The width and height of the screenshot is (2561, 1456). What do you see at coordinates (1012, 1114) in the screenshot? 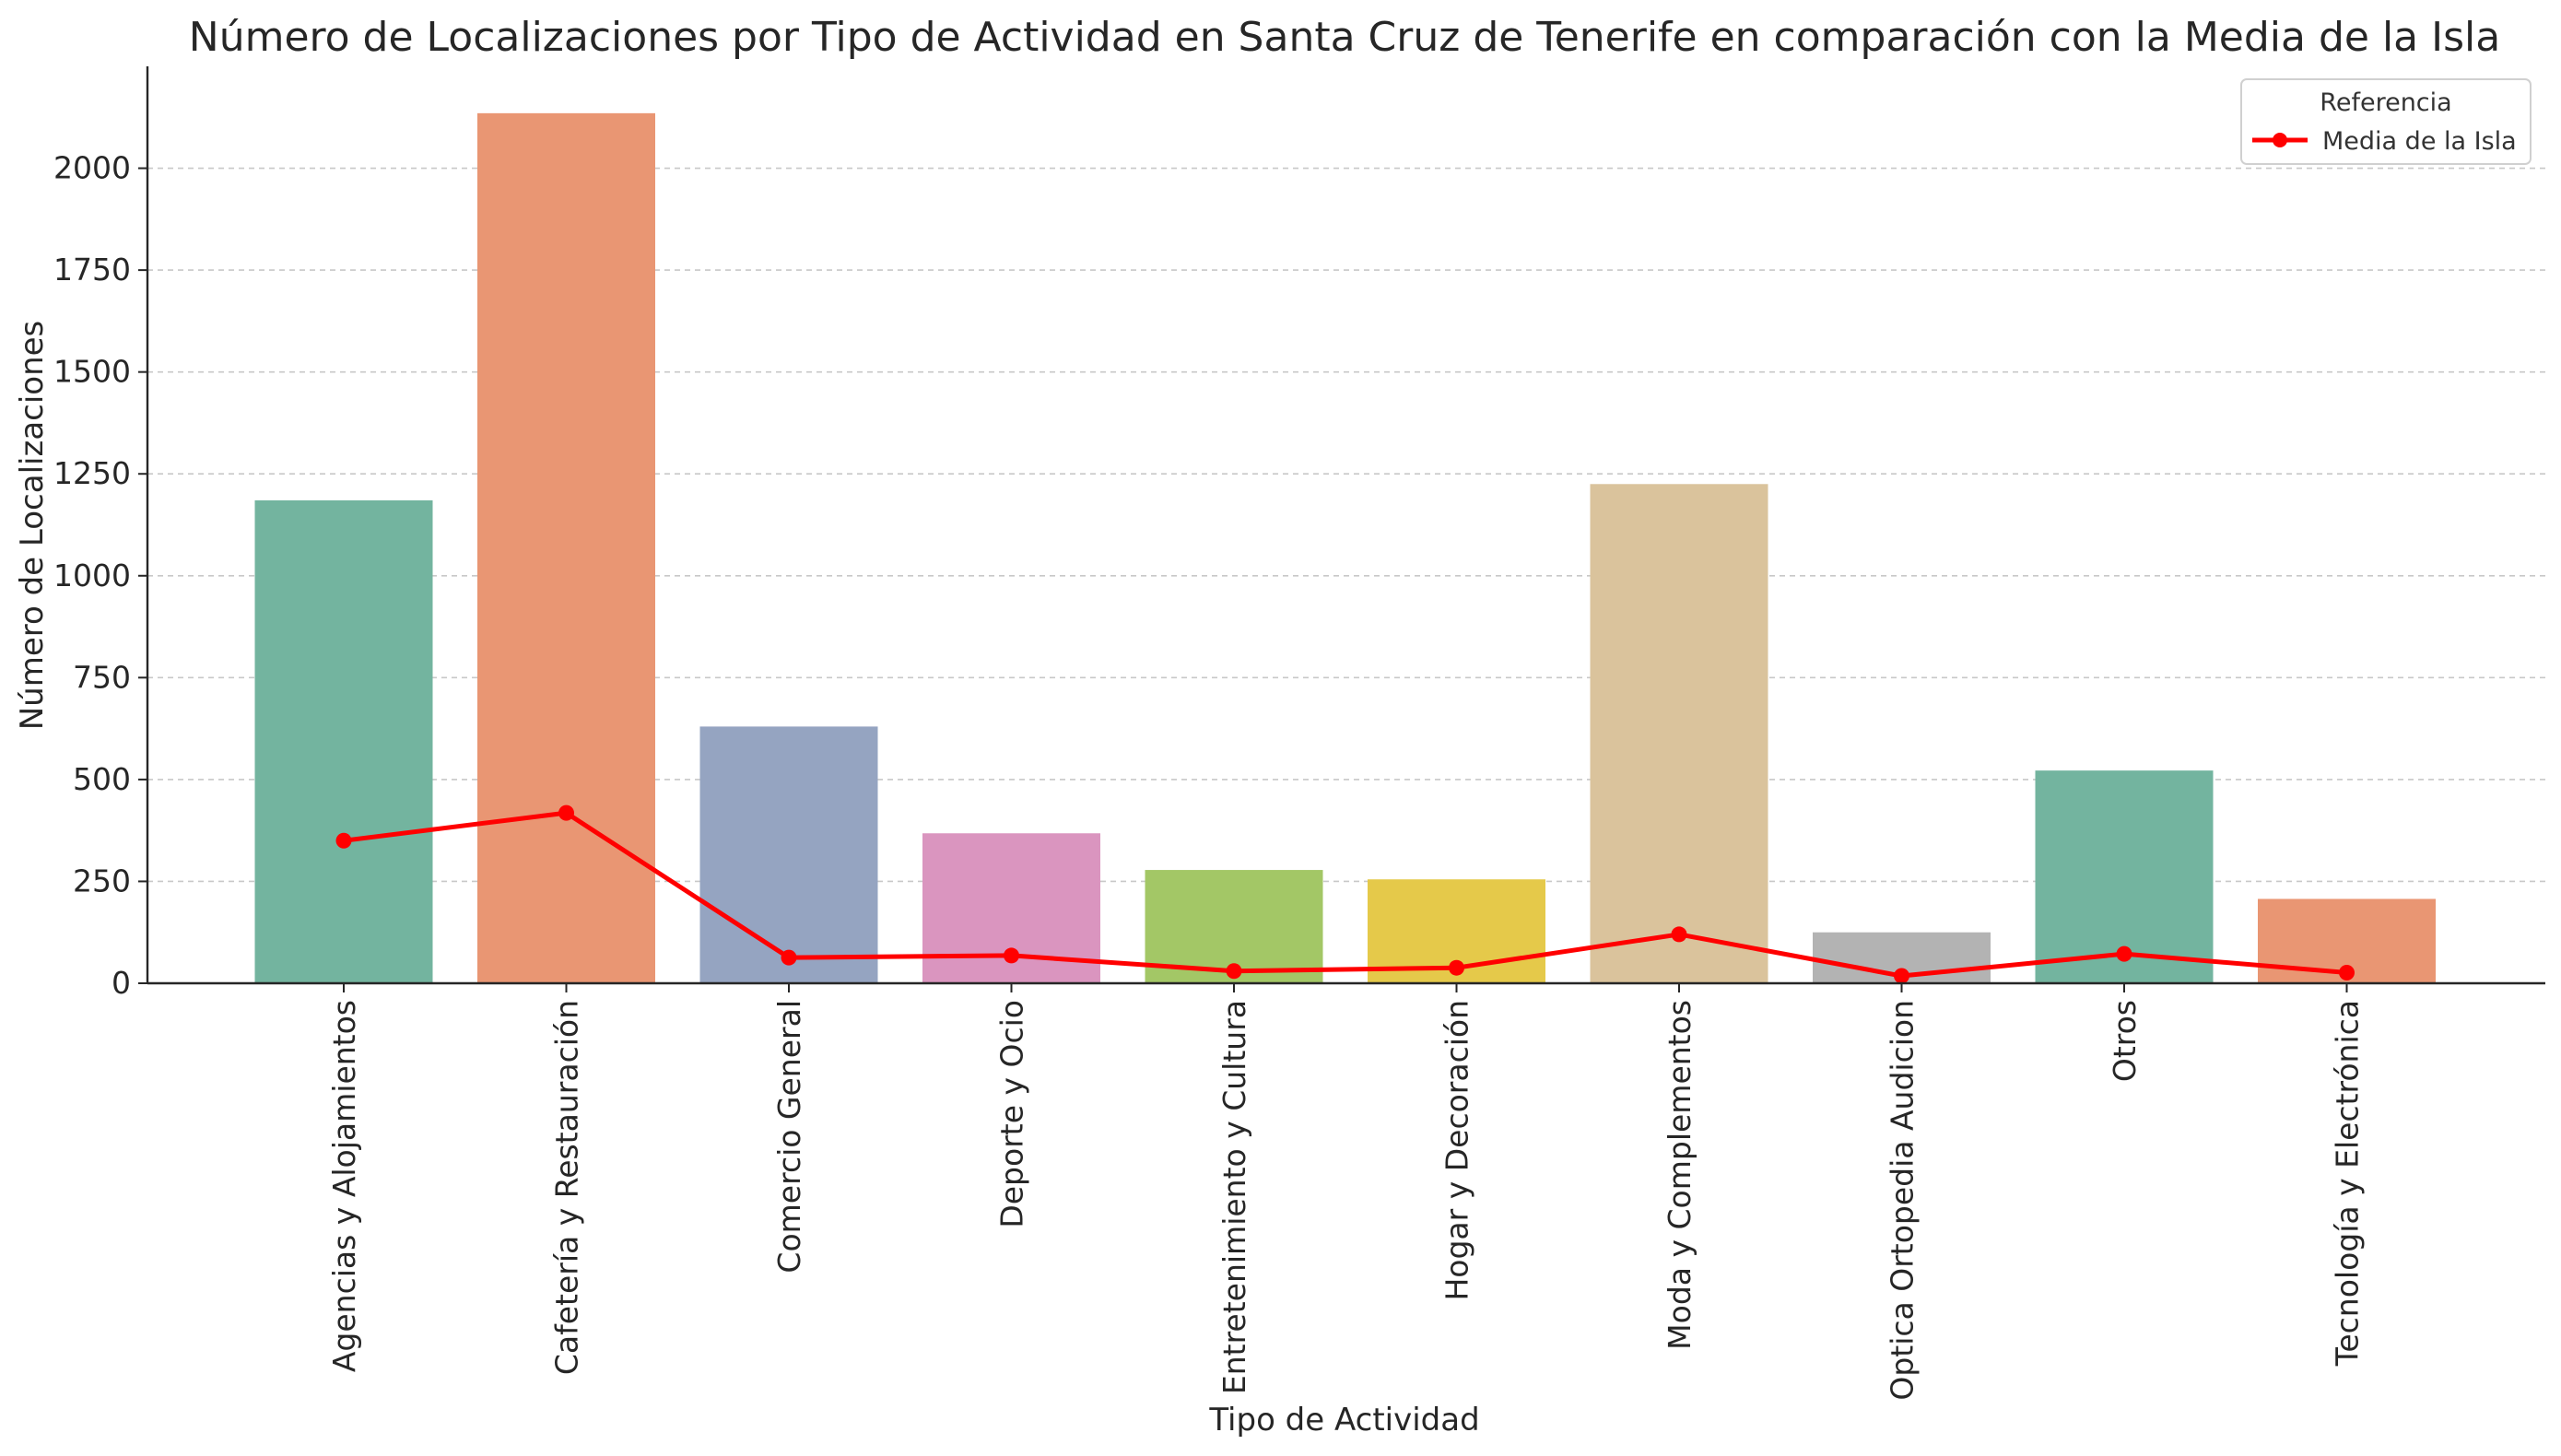
I see `x-tick-label: Deporte y Ocio` at bounding box center [1012, 1114].